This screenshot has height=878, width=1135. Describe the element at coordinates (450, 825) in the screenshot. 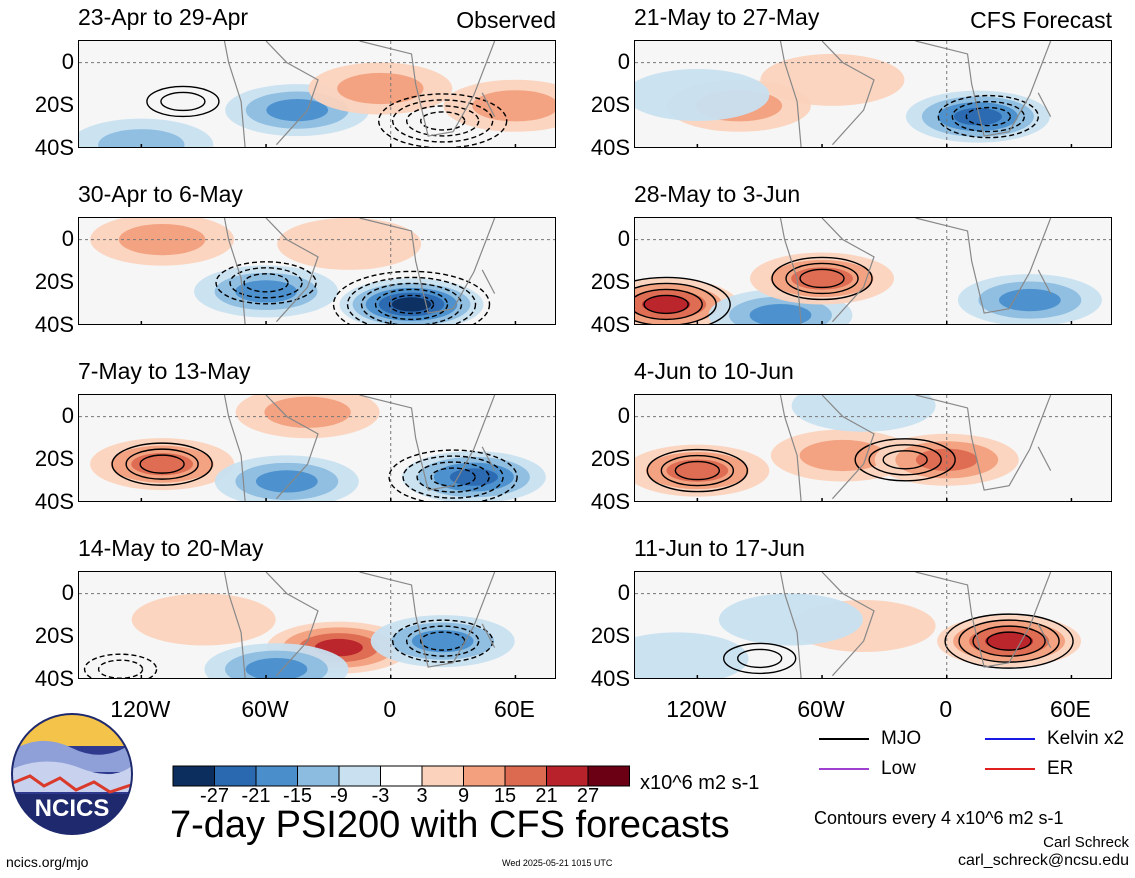

I see `main-title: 7-day PSI200 with CFS forecasts` at that location.